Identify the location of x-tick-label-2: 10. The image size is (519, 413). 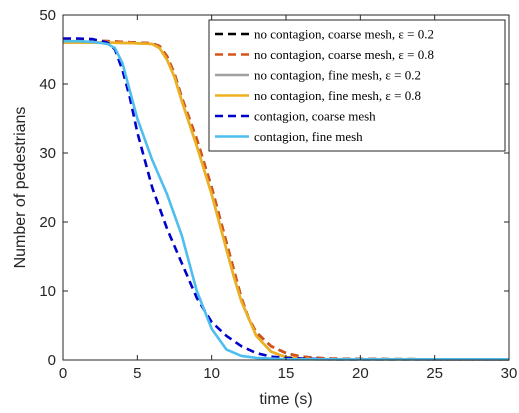
(211, 373).